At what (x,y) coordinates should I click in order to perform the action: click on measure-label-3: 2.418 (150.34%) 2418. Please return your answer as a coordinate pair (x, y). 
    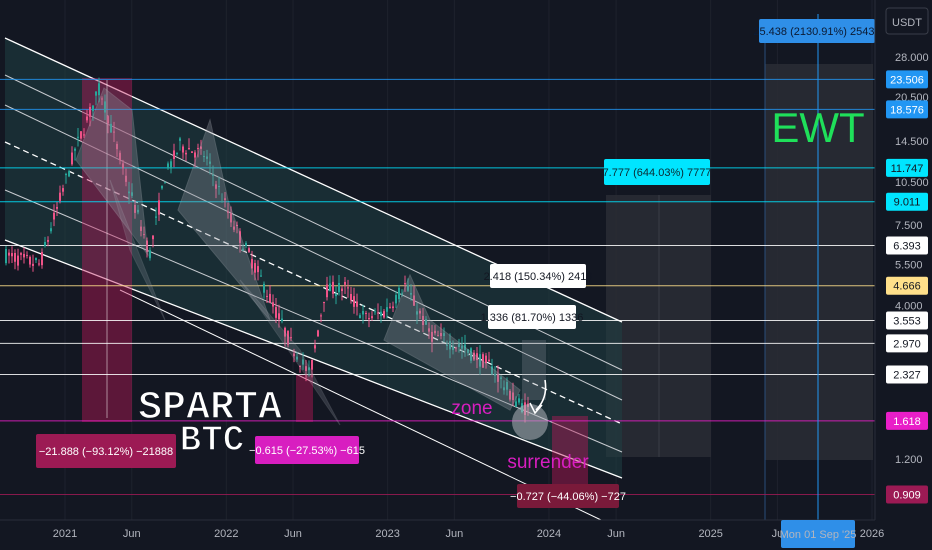
    Looking at the image, I should click on (538, 276).